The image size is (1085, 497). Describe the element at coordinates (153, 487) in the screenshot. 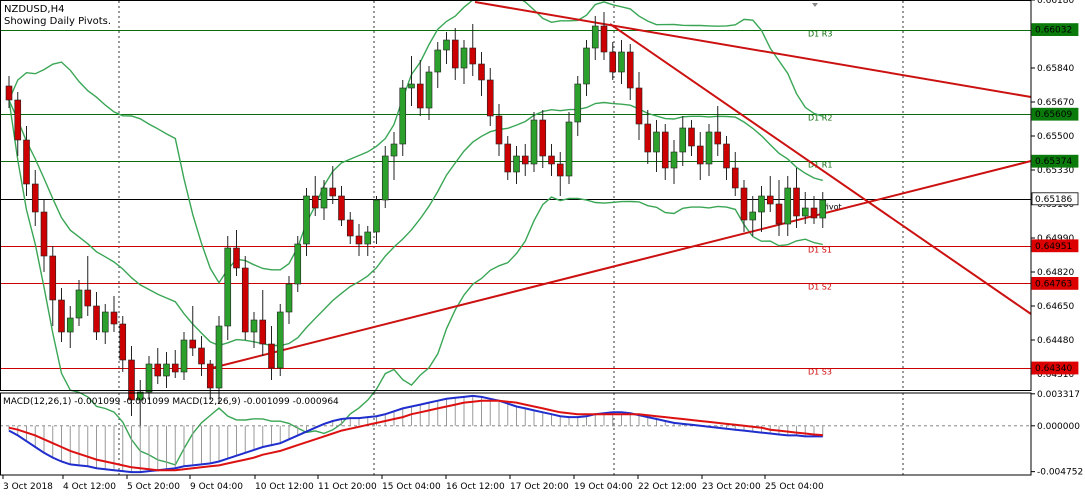

I see `time-tick-label: 5 Oct 20:00` at that location.